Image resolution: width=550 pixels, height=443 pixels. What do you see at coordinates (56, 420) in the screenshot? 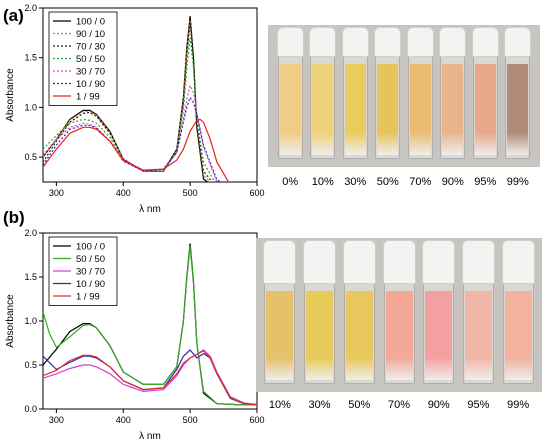
I see `x-tick-label: 300` at bounding box center [56, 420].